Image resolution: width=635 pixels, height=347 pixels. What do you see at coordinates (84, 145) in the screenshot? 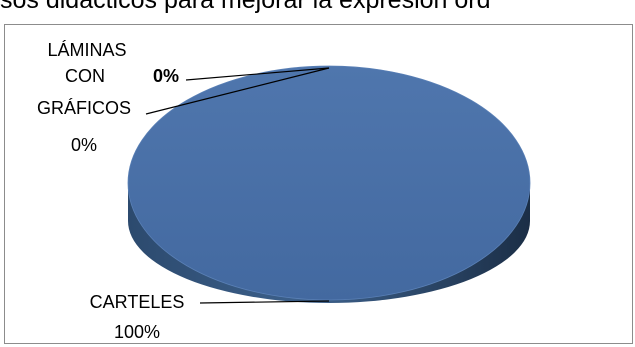
I see `label-laminas-value: 0%` at bounding box center [84, 145].